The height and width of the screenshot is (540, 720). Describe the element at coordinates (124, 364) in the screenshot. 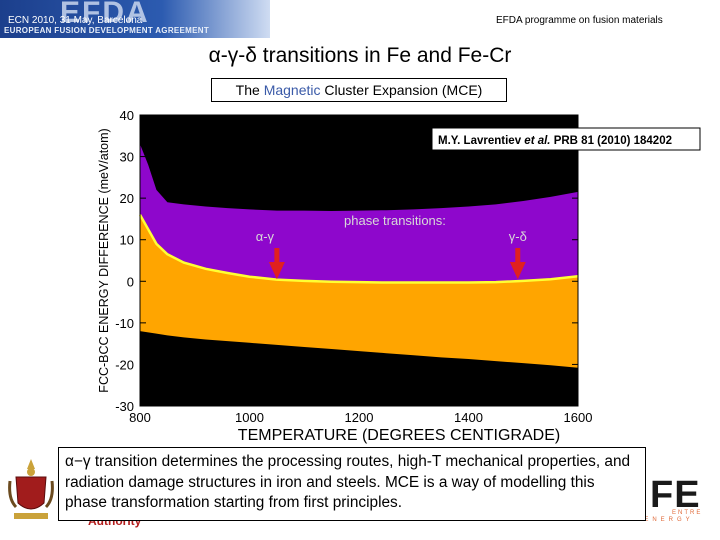

I see `y-tick-label: -20` at that location.